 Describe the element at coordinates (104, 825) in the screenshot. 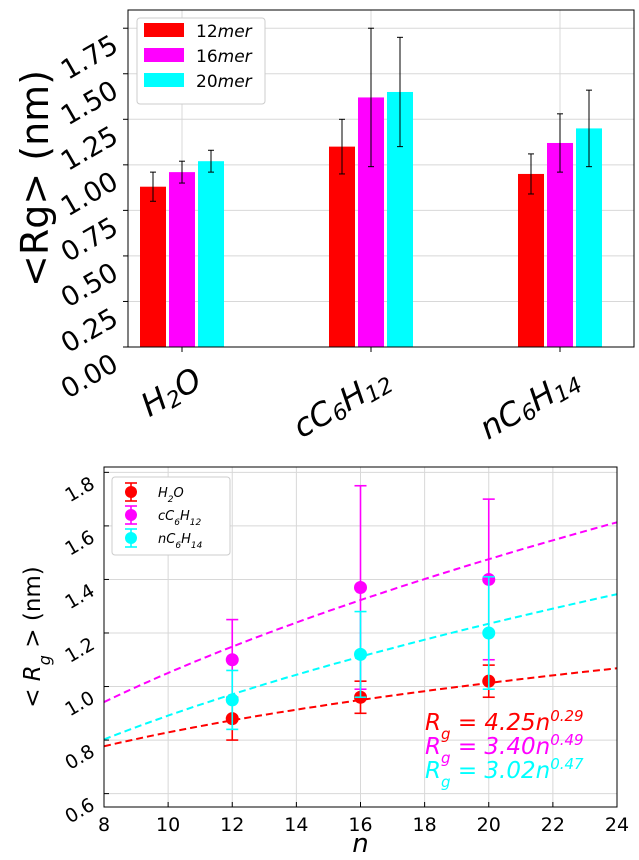

I see `x-tick-label: 8` at that location.